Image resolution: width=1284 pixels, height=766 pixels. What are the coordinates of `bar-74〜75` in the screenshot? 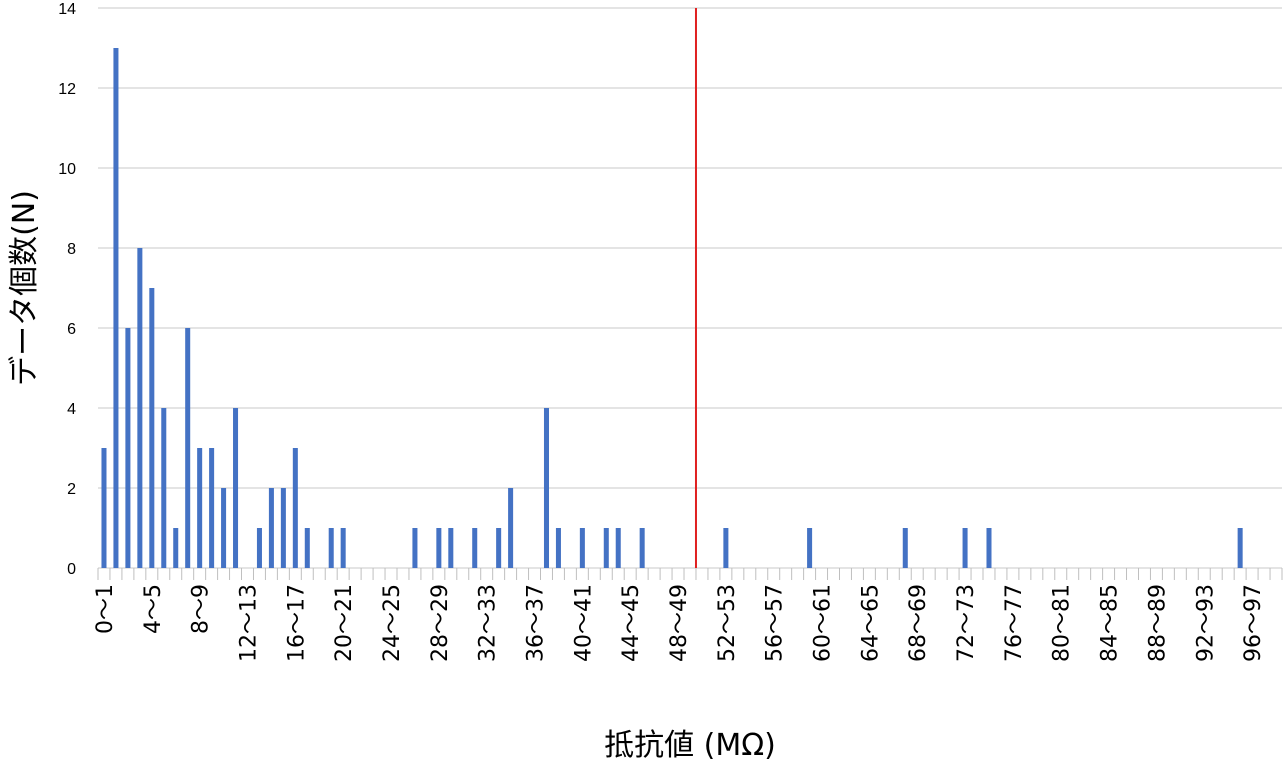 It's located at (989, 548).